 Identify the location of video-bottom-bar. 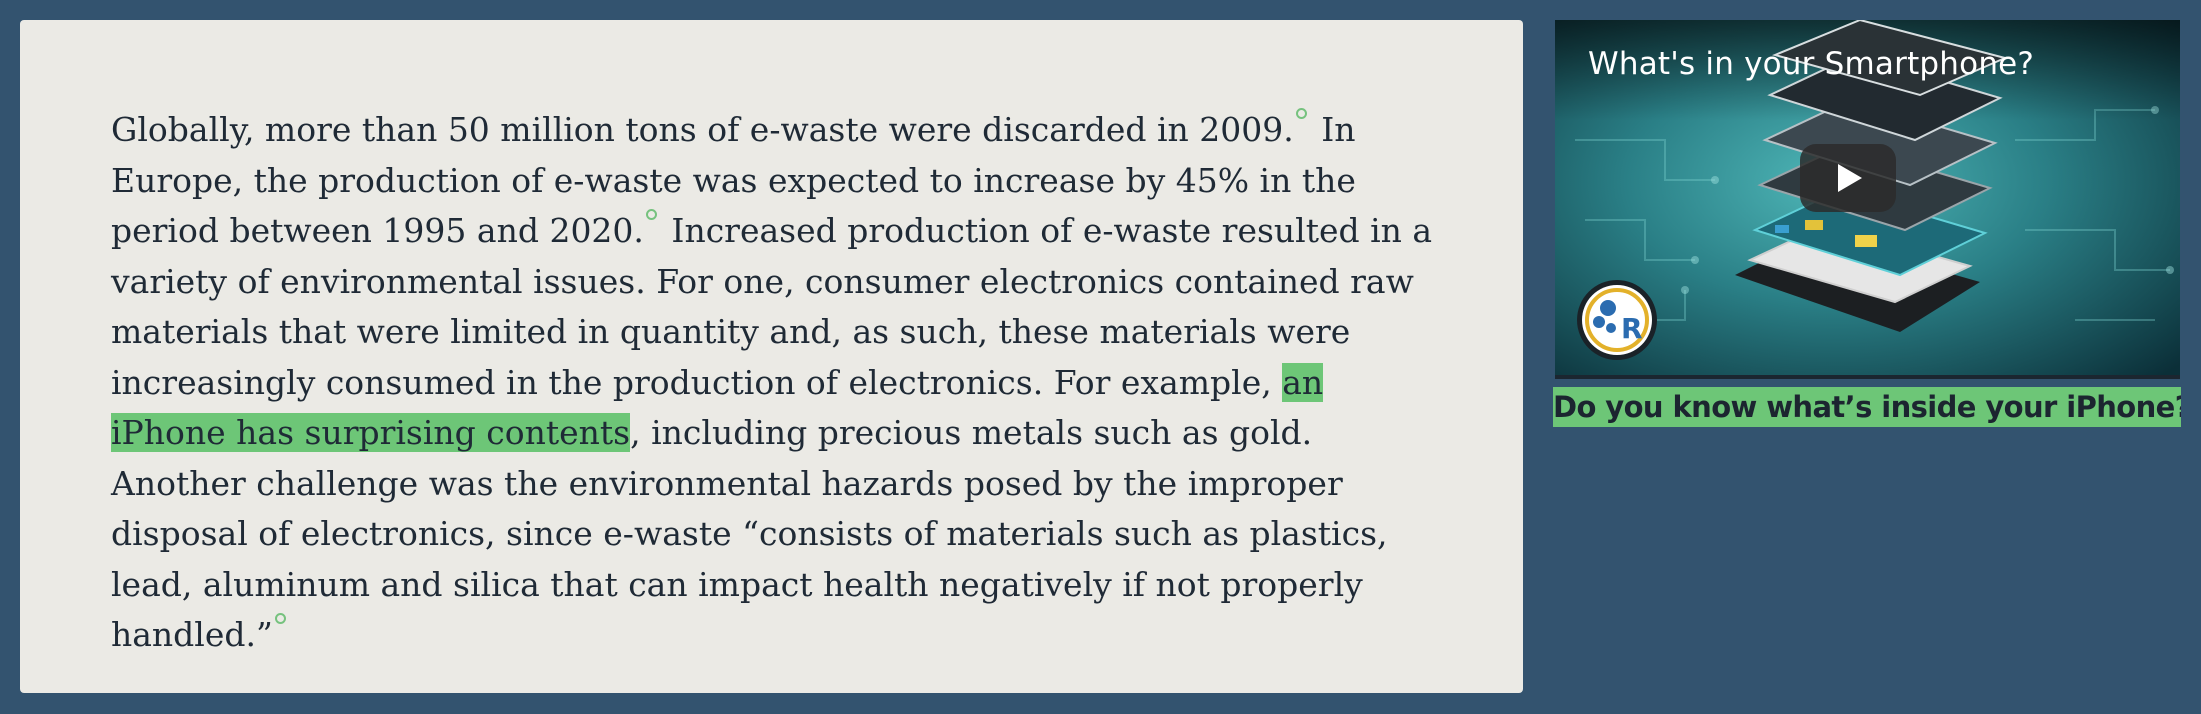
(1867, 377).